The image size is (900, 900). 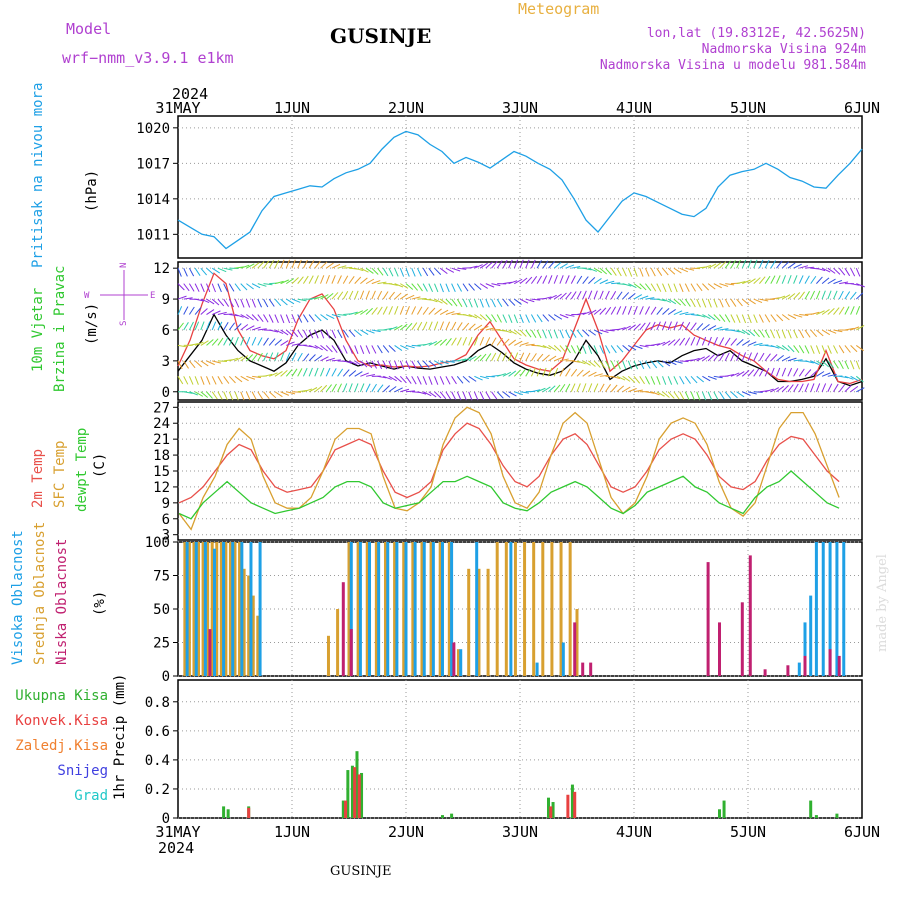 I want to click on cloud-ylabel-3: Niska Oblacnost, so click(x=62, y=602).